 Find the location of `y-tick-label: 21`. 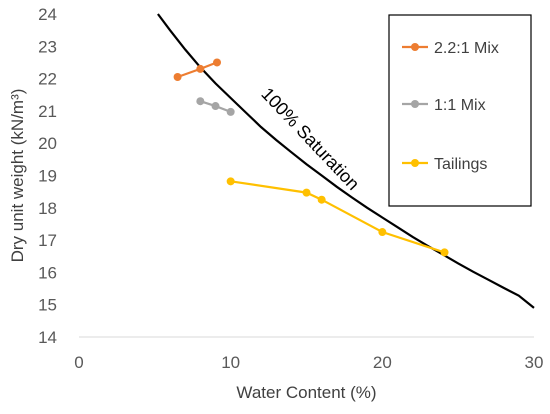

y-tick-label: 21 is located at coordinates (47, 111).